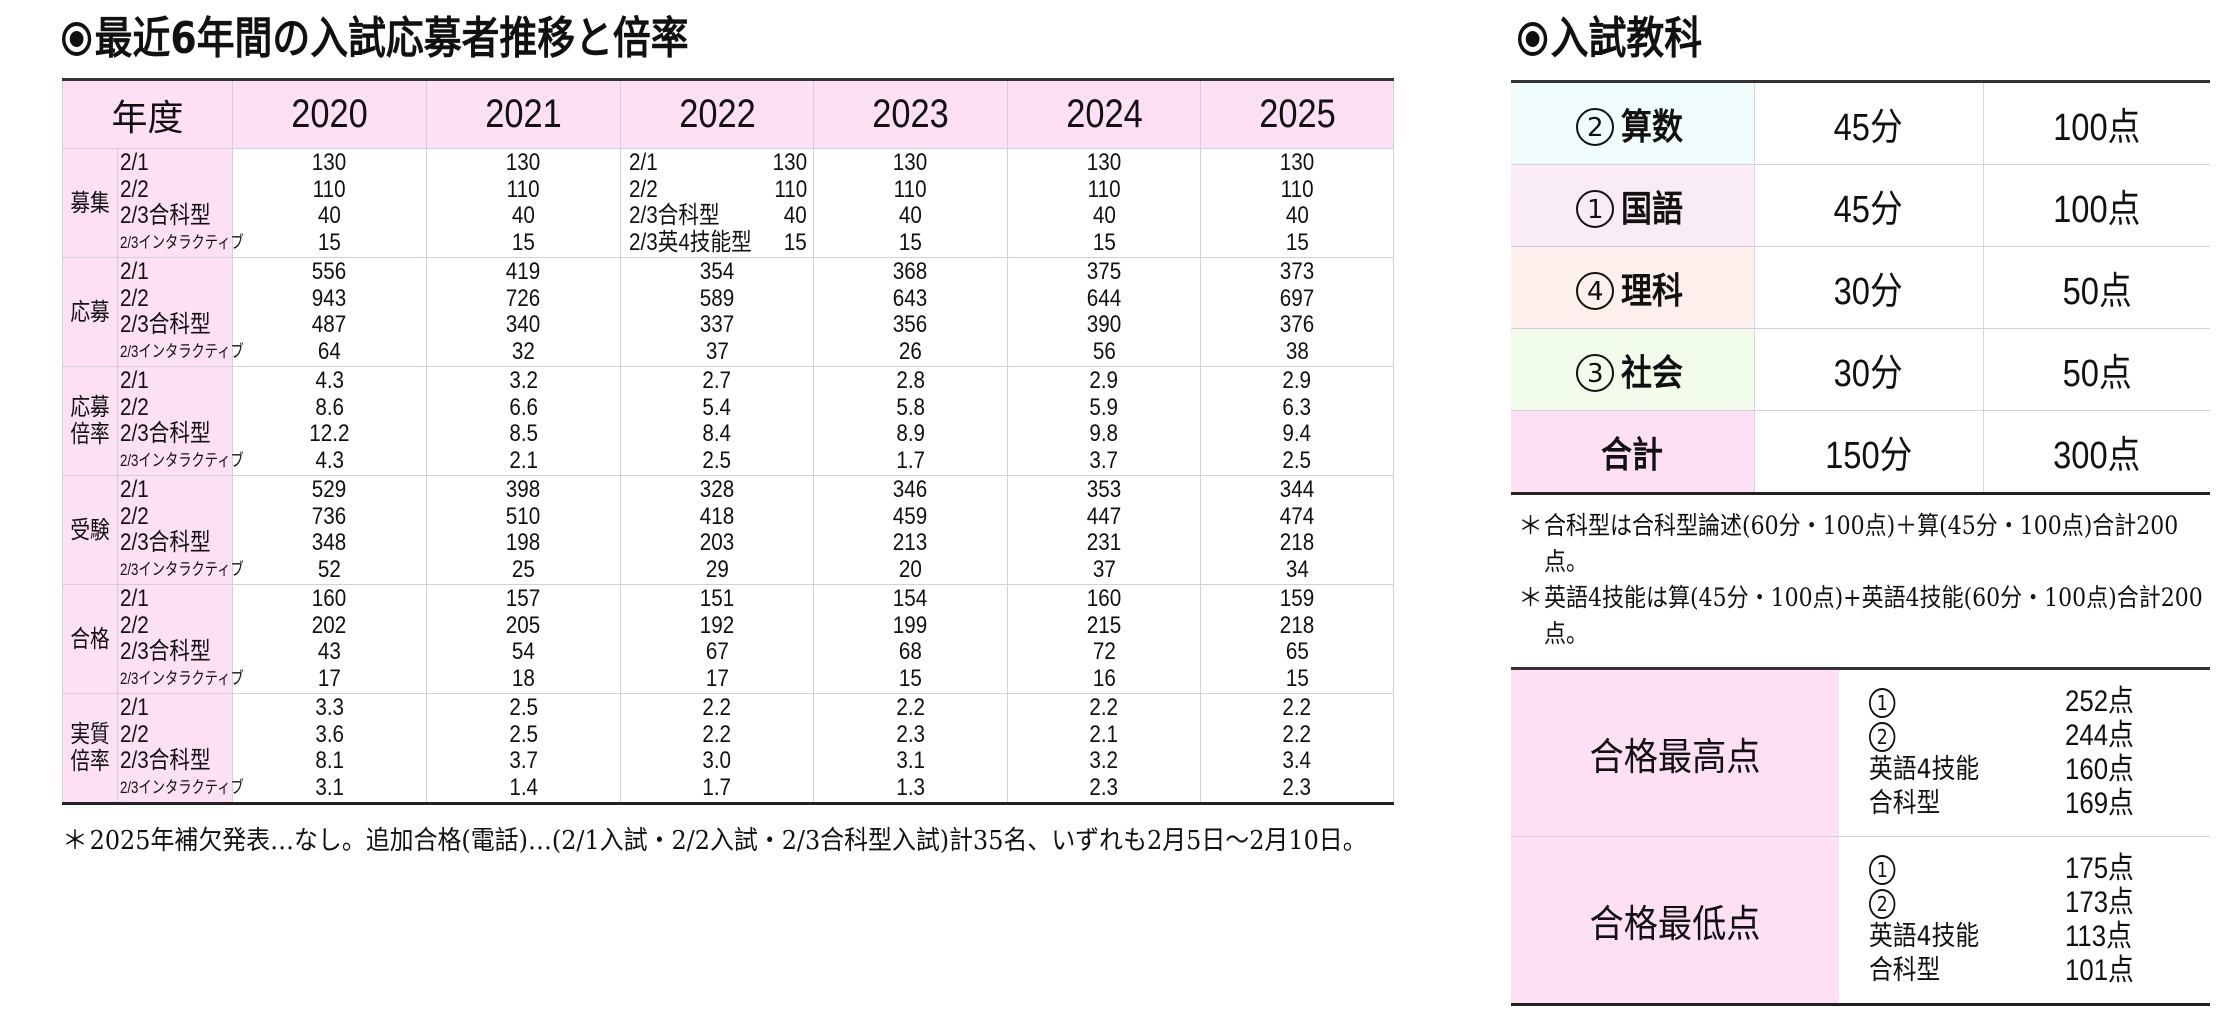 The width and height of the screenshot is (2220, 1030). Describe the element at coordinates (1297, 421) in the screenshot. I see `table-cell-2025: 2.9 6.3 9.4 2.5` at that location.